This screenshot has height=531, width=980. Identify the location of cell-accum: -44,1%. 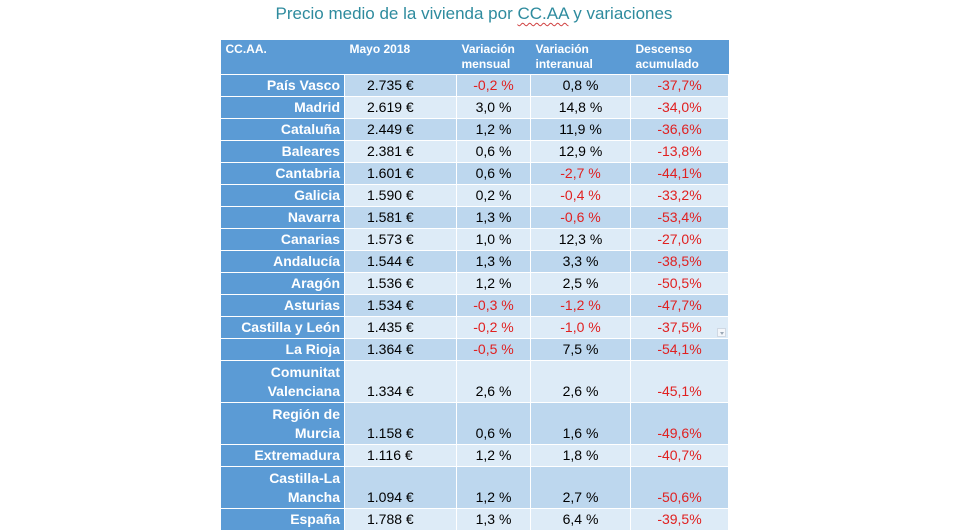
(679, 173).